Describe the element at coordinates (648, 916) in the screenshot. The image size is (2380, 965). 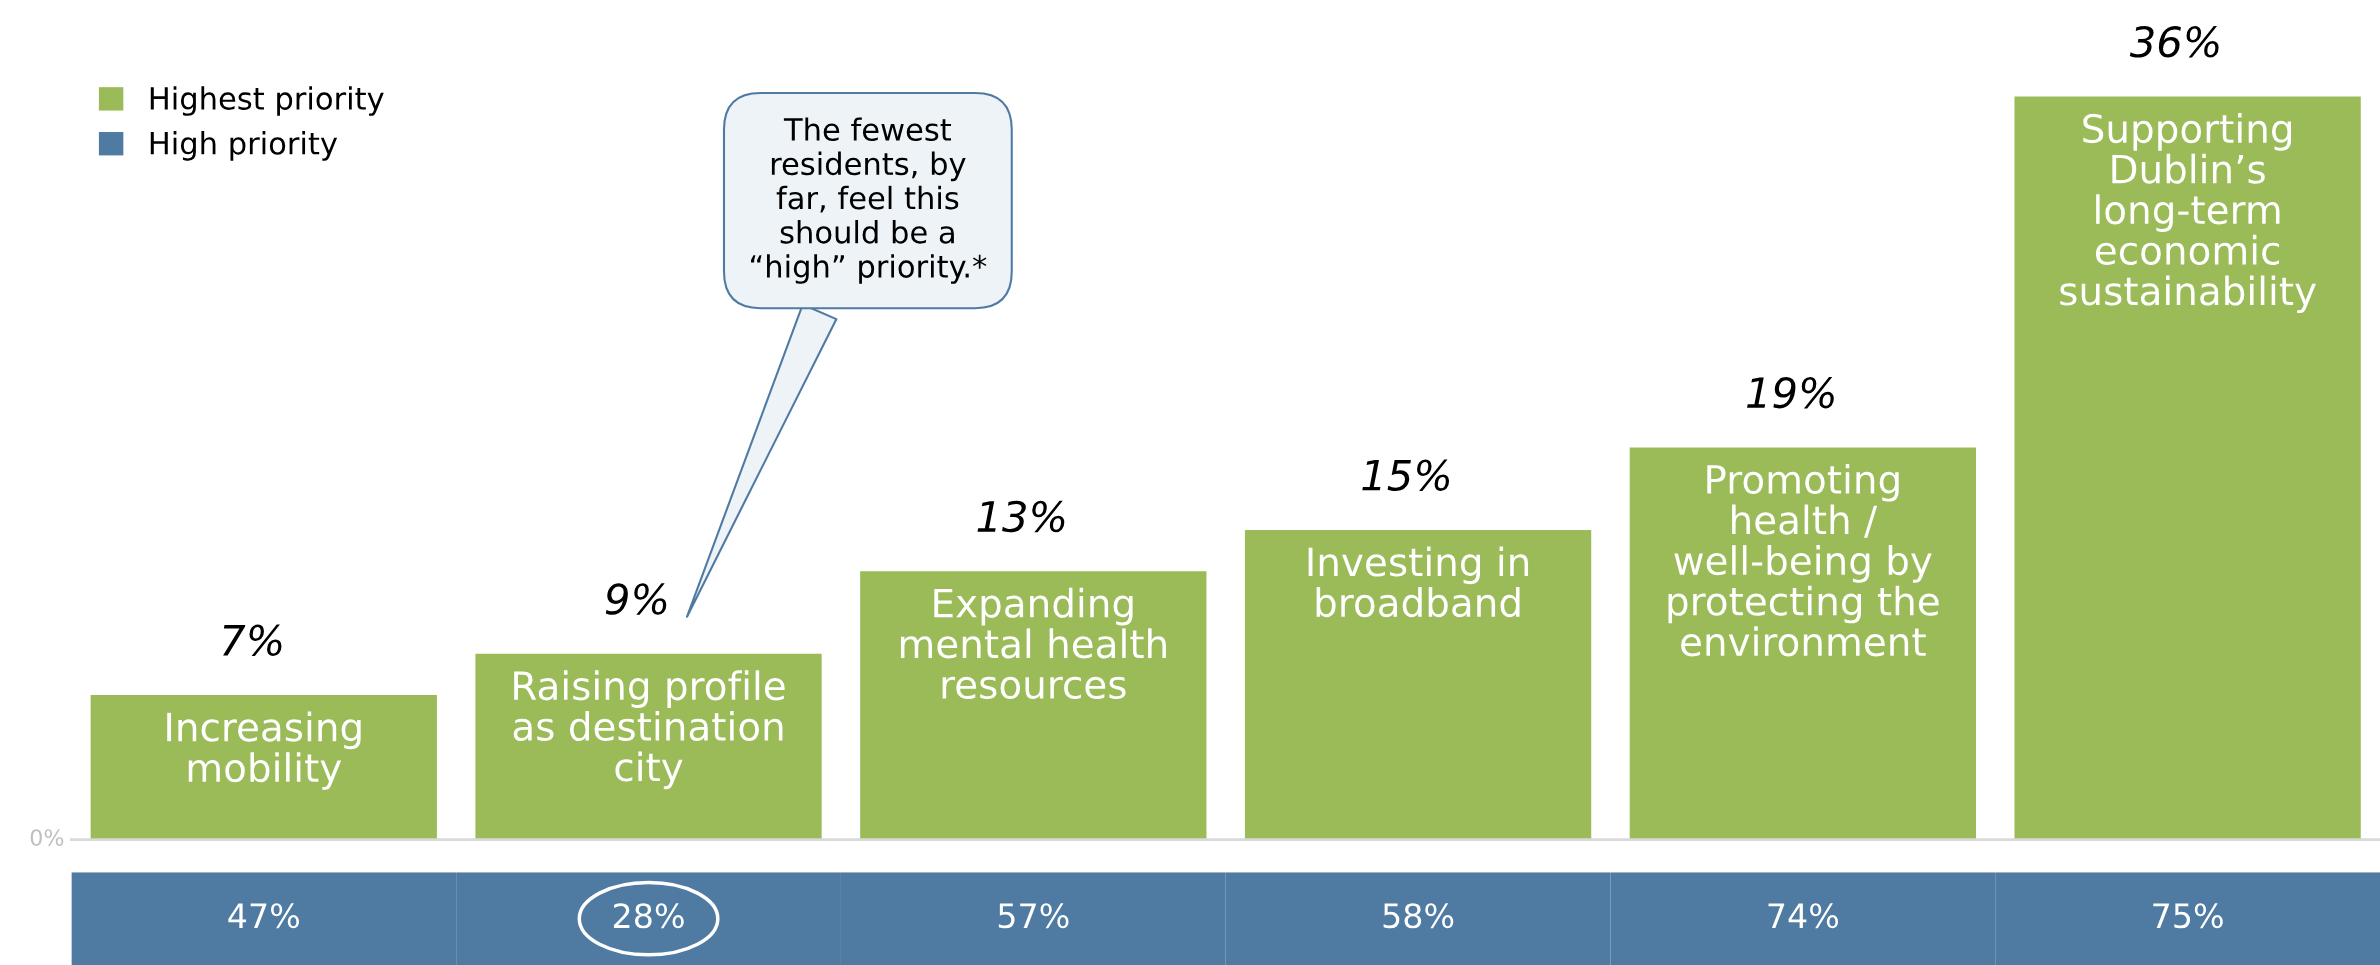
I see `data-label: 28%` at that location.